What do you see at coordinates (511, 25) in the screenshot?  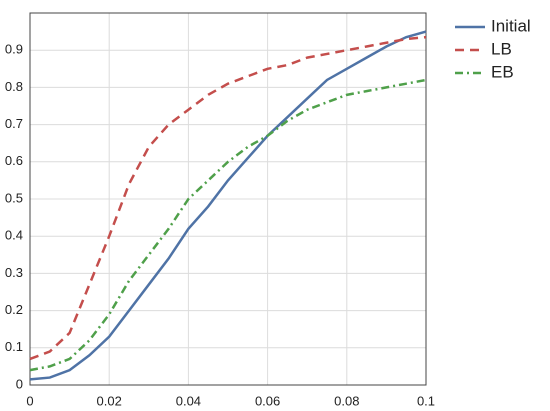 I see `legend-label: Initial` at bounding box center [511, 25].